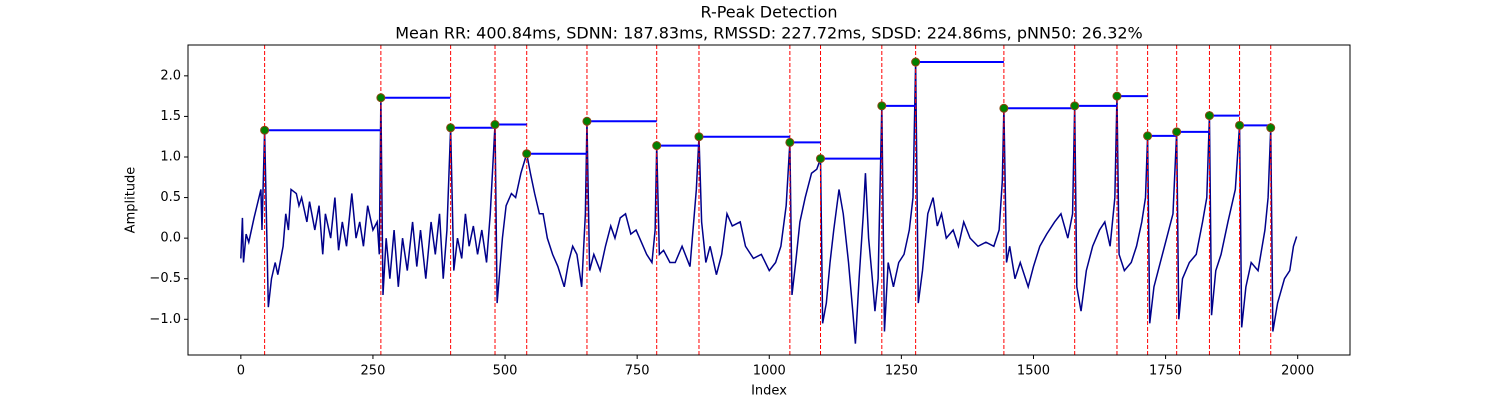  I want to click on x-tick-label: 750, so click(637, 371).